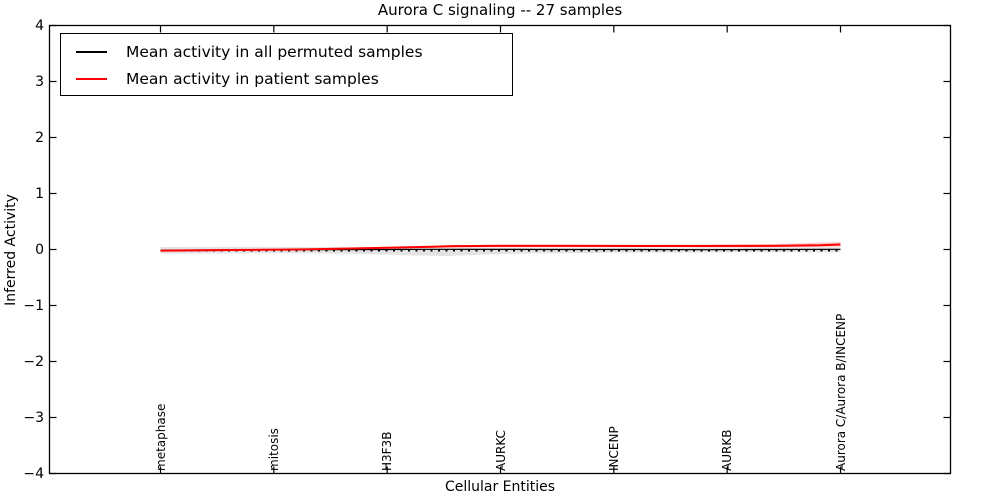 This screenshot has height=500, width=1000. I want to click on permuted-line-swatch, so click(91, 51).